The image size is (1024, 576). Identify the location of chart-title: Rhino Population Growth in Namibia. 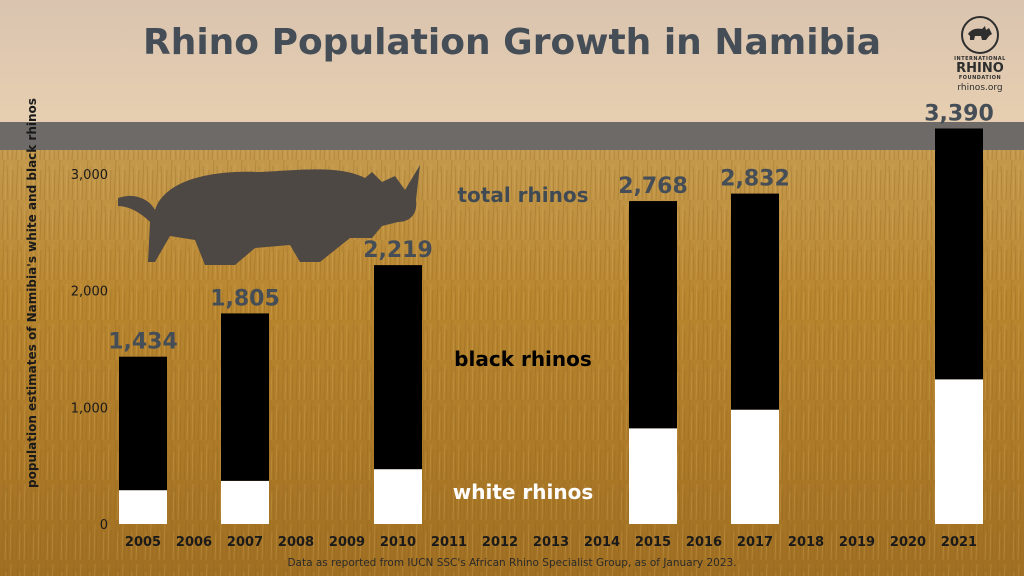
(512, 42).